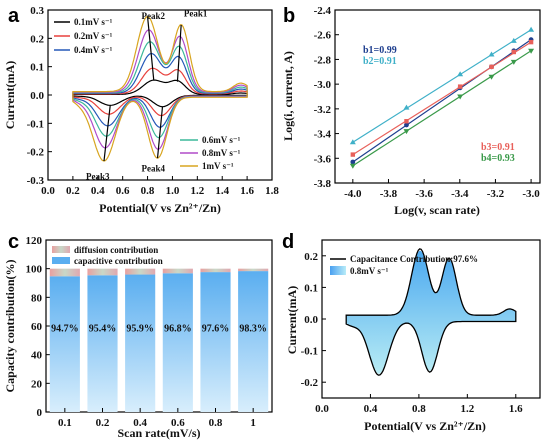 The image size is (550, 440). What do you see at coordinates (14, 16) in the screenshot?
I see `panel-letter-a: a` at bounding box center [14, 16].